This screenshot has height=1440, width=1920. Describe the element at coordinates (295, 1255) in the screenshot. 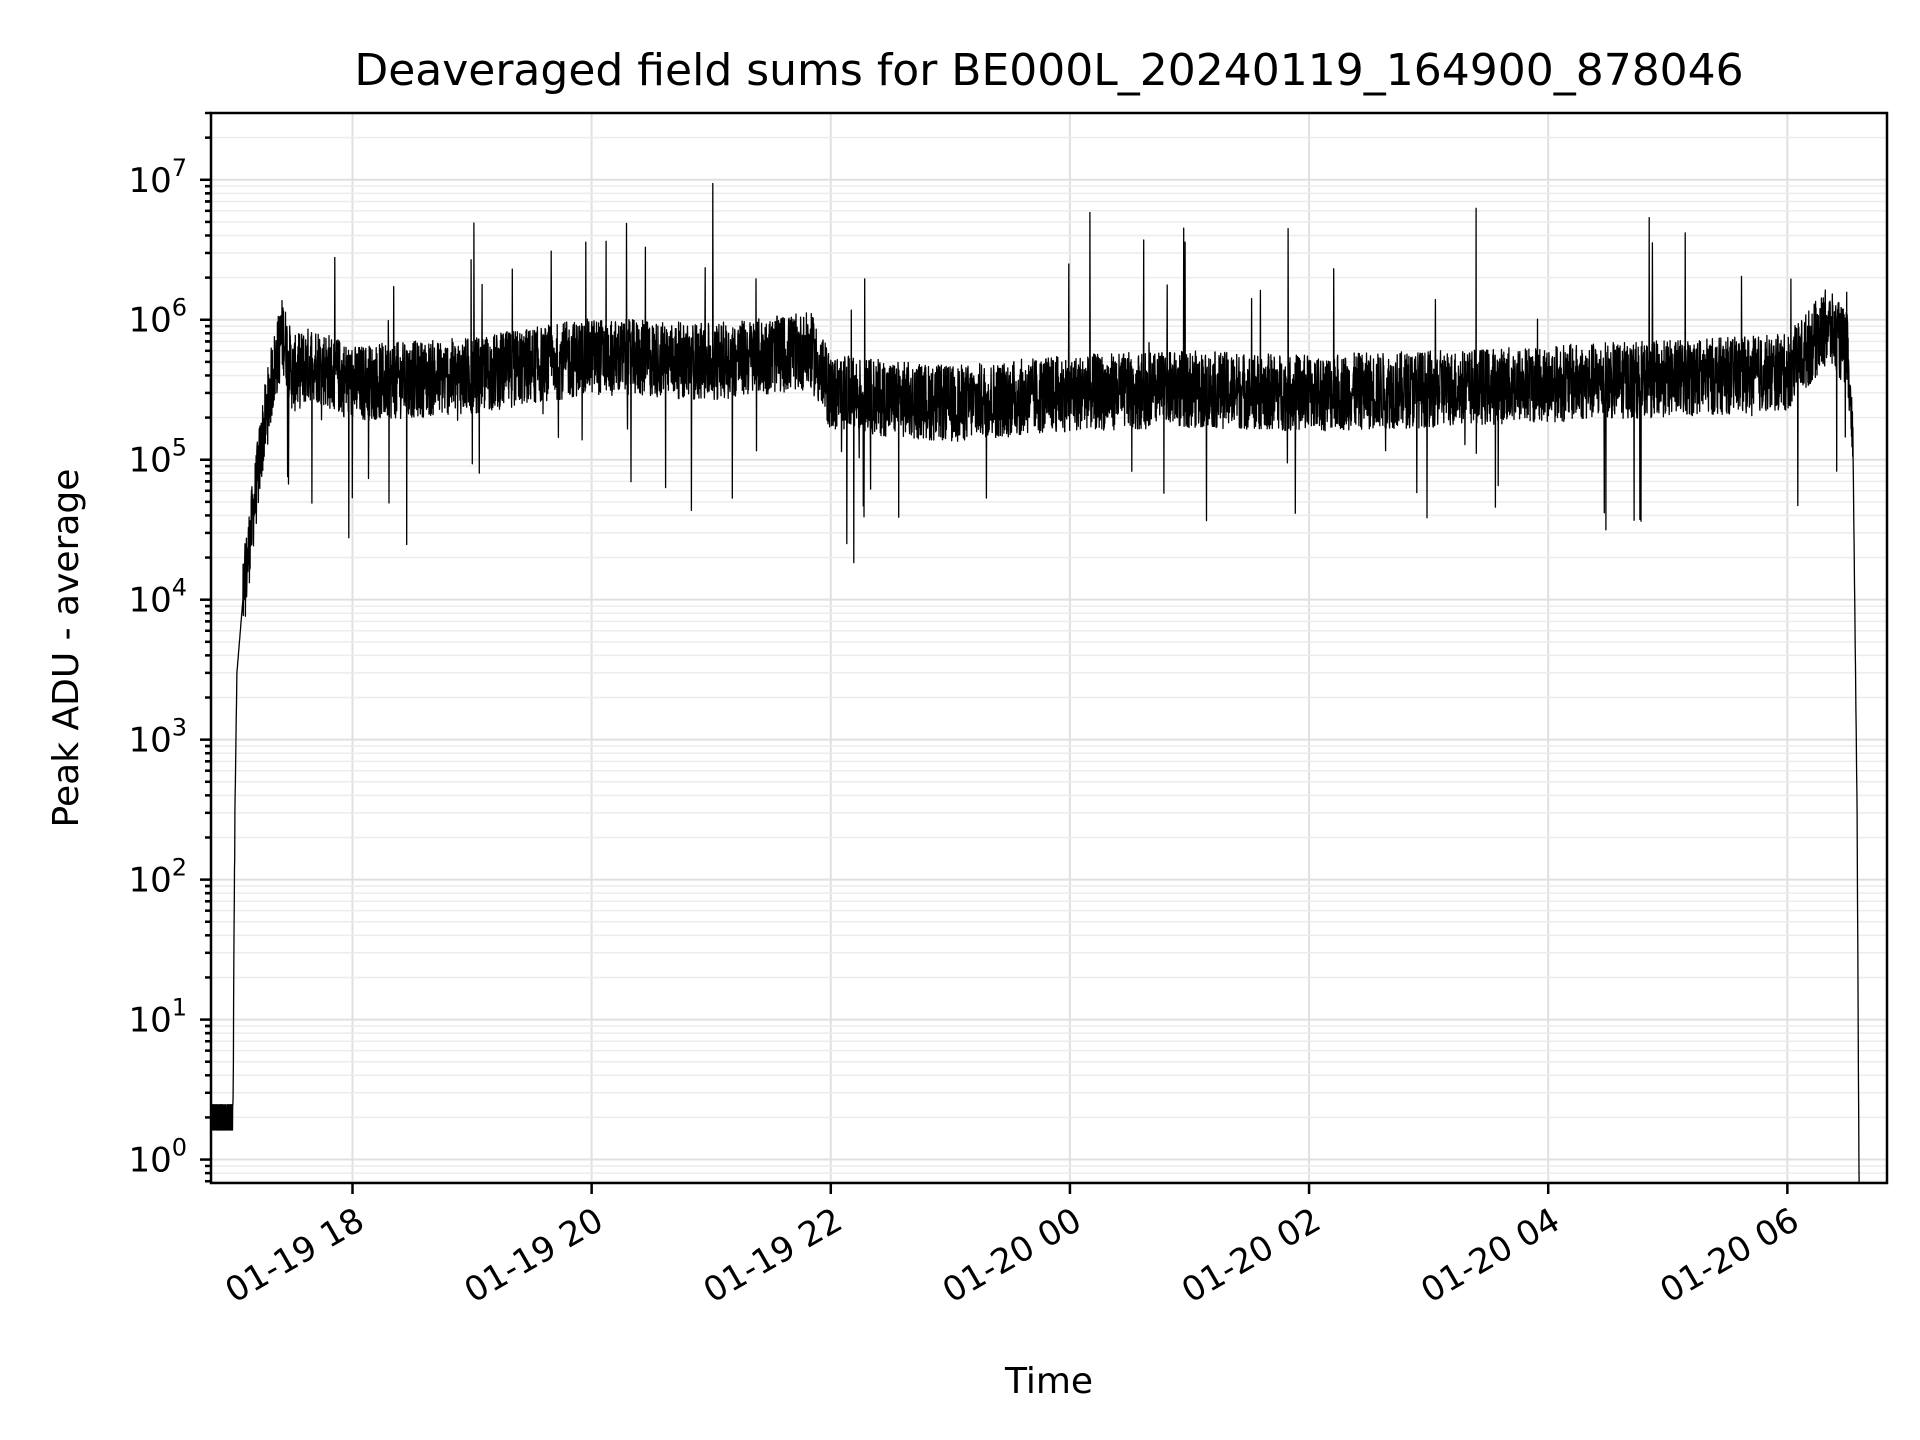

I see `x-tick-label: 01-19 18` at that location.